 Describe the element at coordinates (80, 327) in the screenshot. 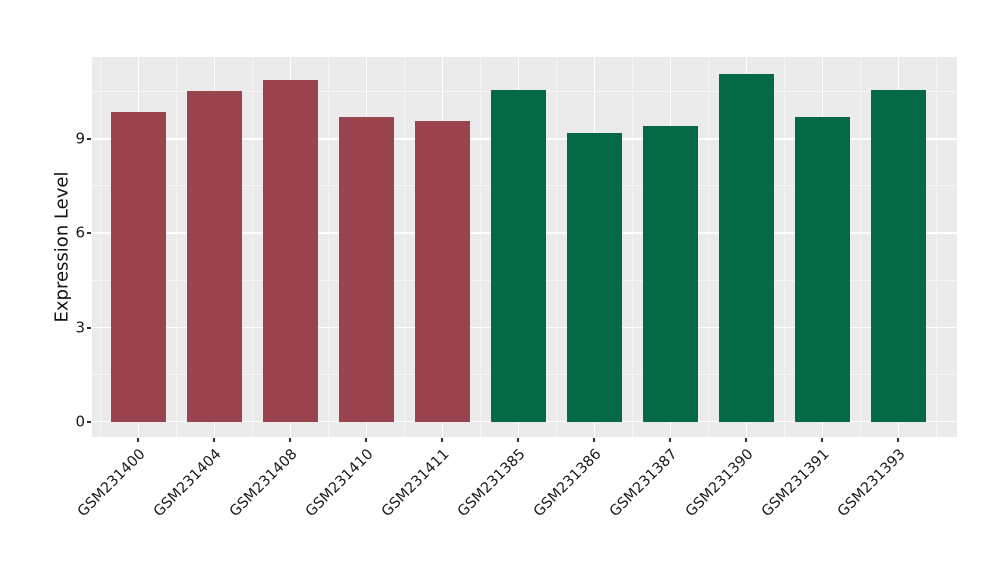

I see `y-tick-label: 3` at that location.